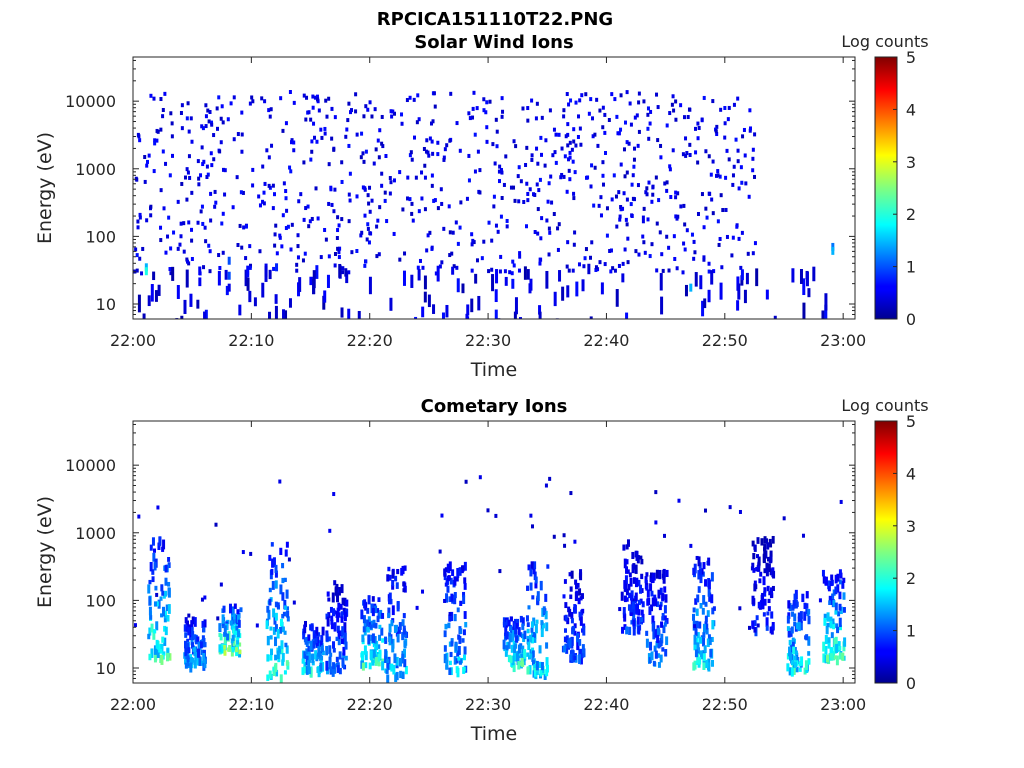 The image size is (1024, 768). What do you see at coordinates (725, 340) in the screenshot?
I see `x-tick-label: 22:50` at bounding box center [725, 340].